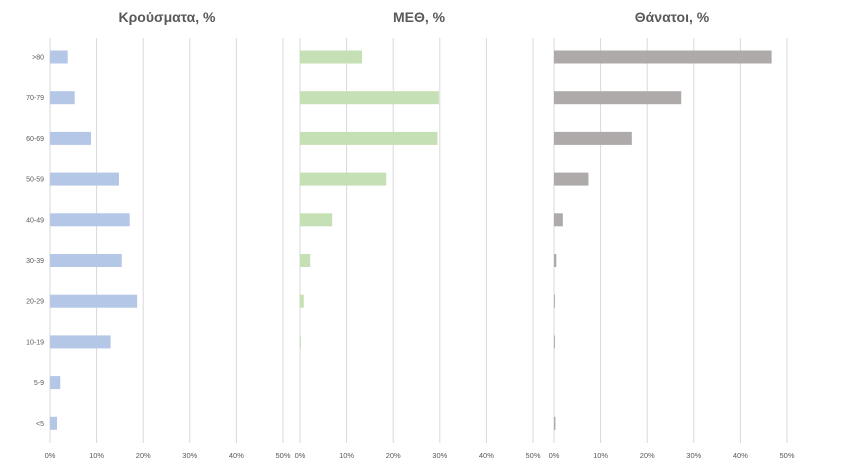 This screenshot has height=468, width=847. What do you see at coordinates (35, 302) in the screenshot?
I see `category-label: 20-29` at bounding box center [35, 302].